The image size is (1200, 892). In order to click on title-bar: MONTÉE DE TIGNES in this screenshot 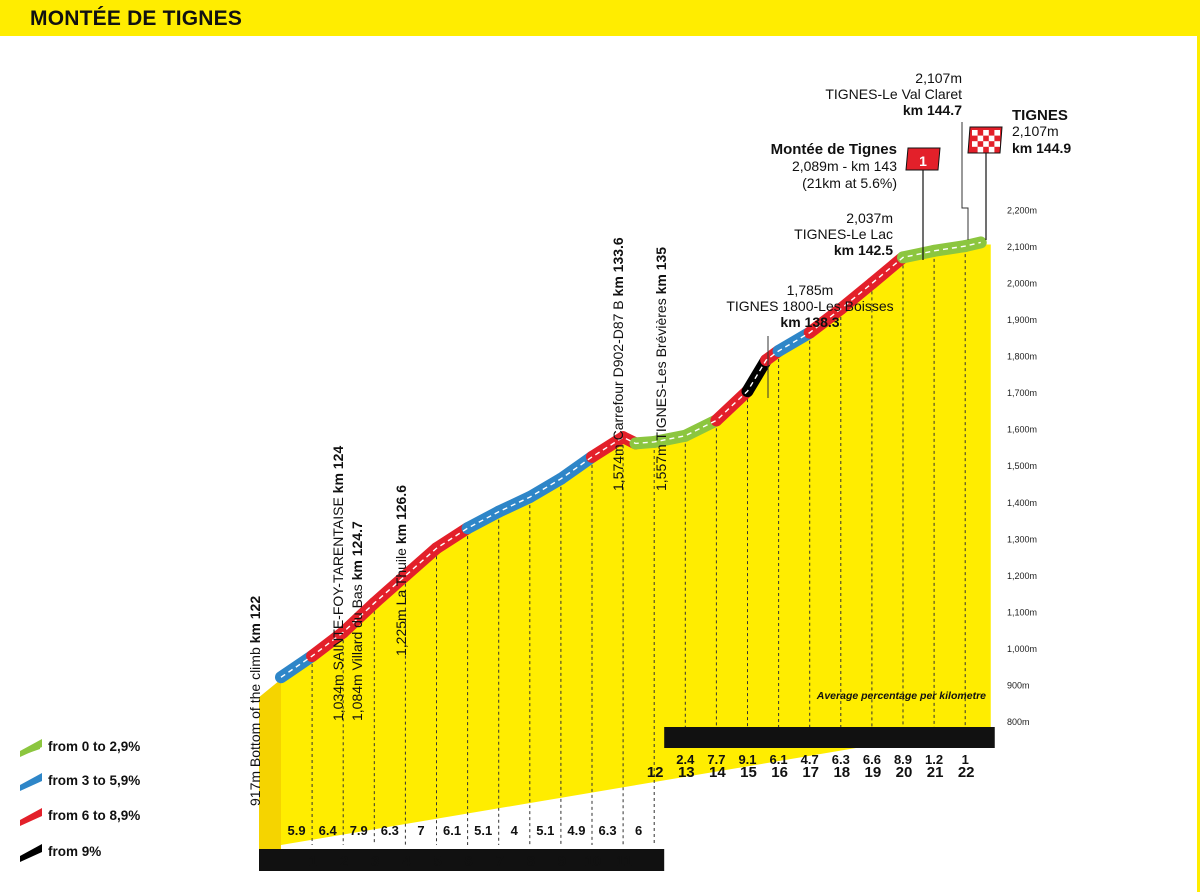, I will do `click(600, 18)`.